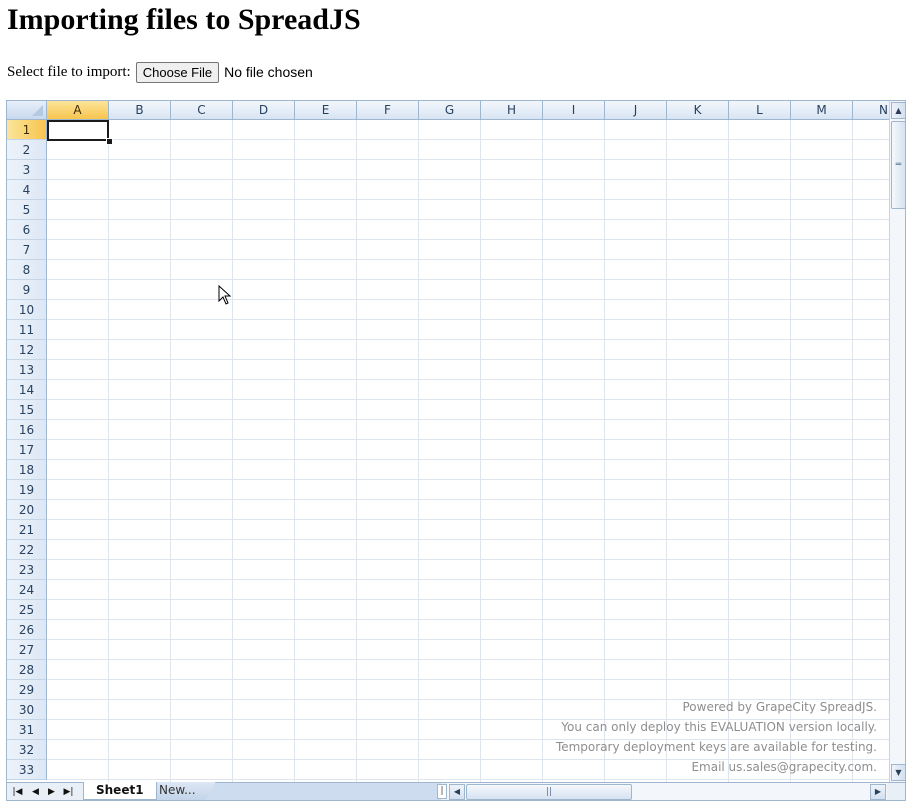  Describe the element at coordinates (37, 110) in the screenshot. I see `corner-triangle-icon` at that location.